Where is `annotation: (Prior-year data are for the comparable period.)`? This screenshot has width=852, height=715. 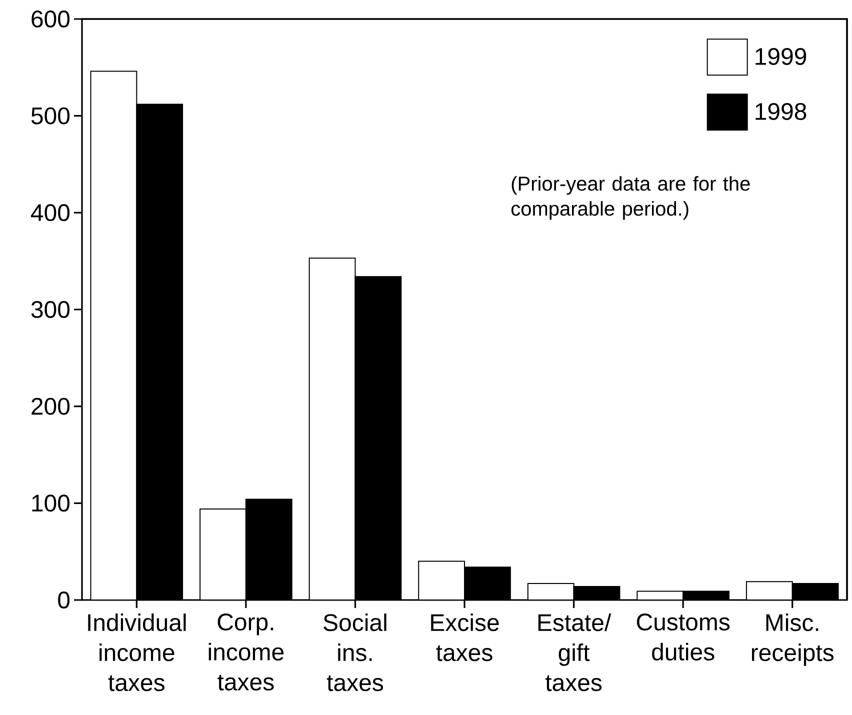 annotation: (Prior-year data are for the comparable period.) is located at coordinates (630, 198).